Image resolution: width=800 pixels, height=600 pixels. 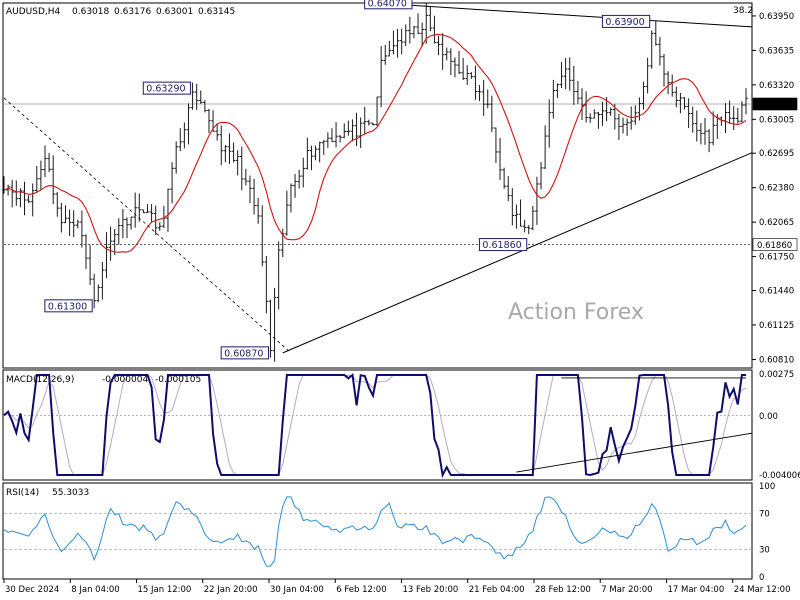 What do you see at coordinates (776, 326) in the screenshot?
I see `y-axis-tick-label: 0.61125` at bounding box center [776, 326].